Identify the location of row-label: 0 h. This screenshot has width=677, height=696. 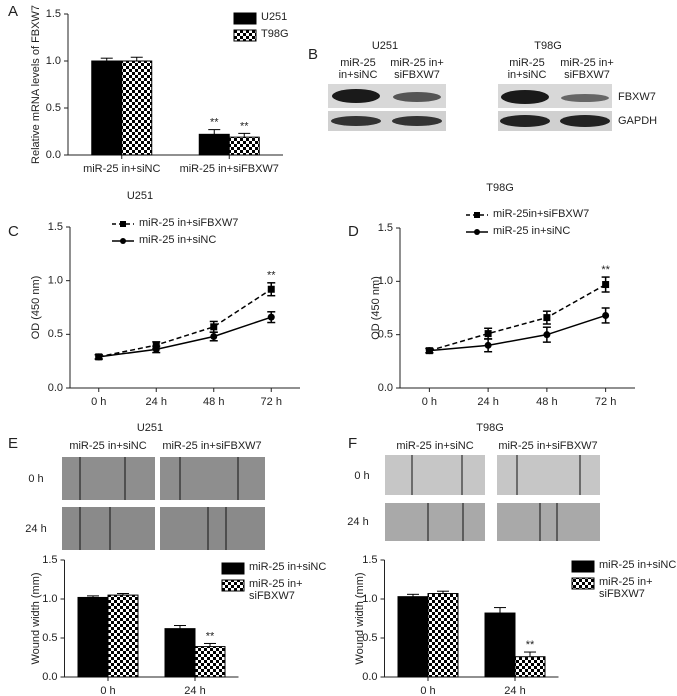
(35, 479).